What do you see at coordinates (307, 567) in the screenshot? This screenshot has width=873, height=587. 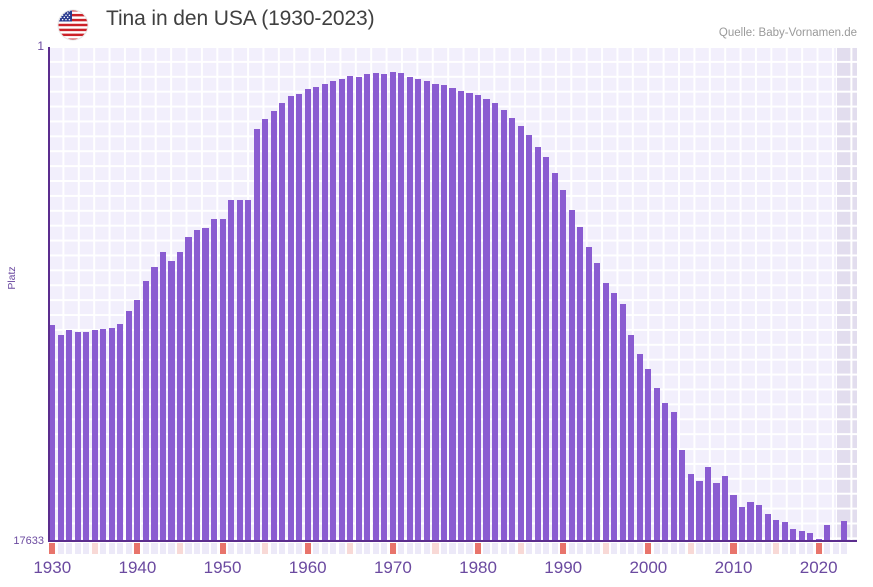 I see `x-axis-label: 1960` at bounding box center [307, 567].